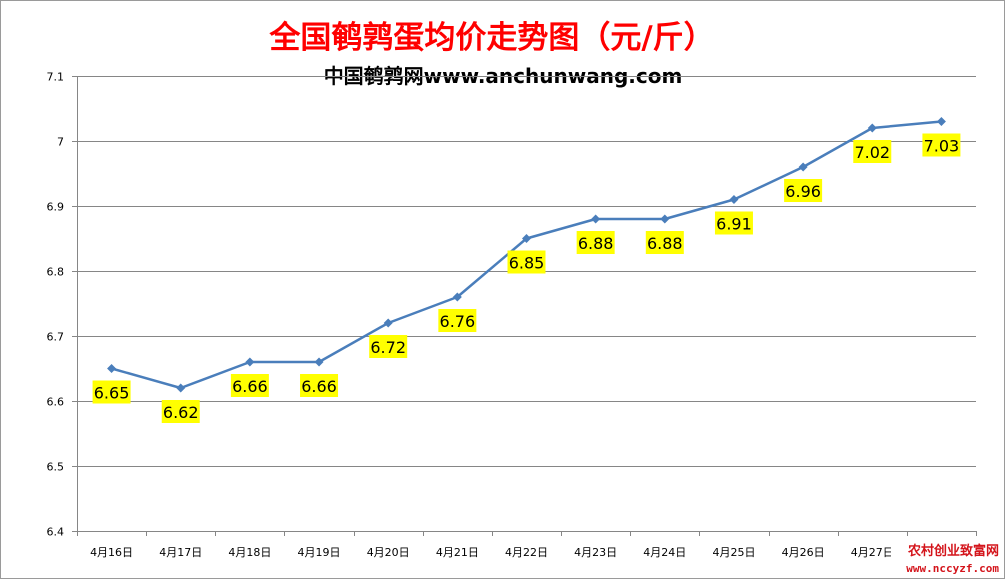 The image size is (1005, 579). I want to click on data-label-text: 6.96, so click(803, 191).